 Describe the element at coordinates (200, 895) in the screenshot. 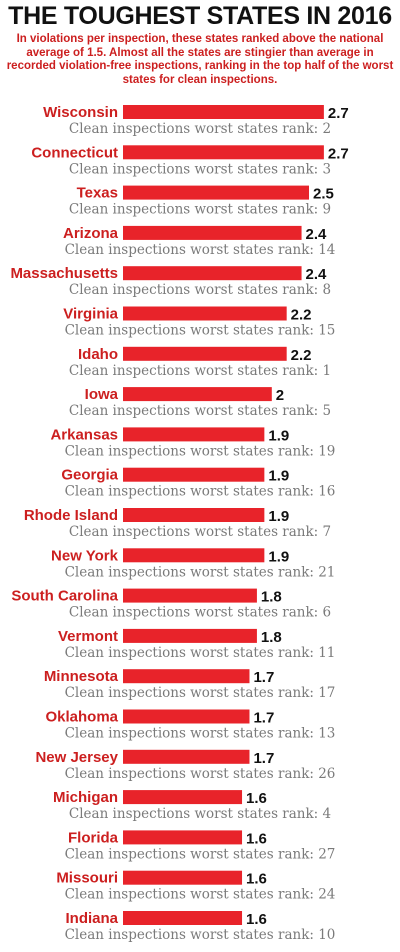

I see `rank-note: Clean inspections worst states rank: 24` at that location.